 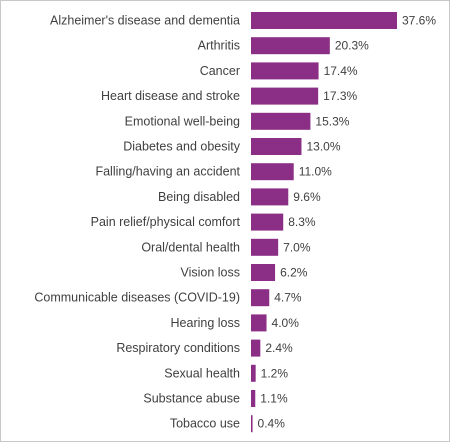 What do you see at coordinates (178, 348) in the screenshot?
I see `category-label: Respiratory conditions` at bounding box center [178, 348].